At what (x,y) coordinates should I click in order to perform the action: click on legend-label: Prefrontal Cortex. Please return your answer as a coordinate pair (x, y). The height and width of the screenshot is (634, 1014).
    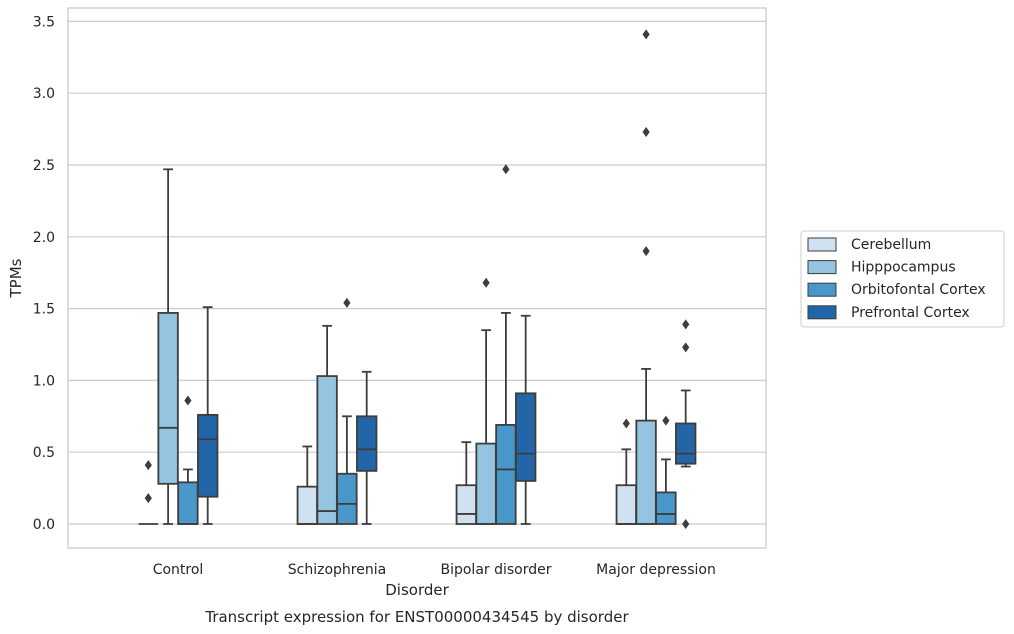
    Looking at the image, I should click on (910, 313).